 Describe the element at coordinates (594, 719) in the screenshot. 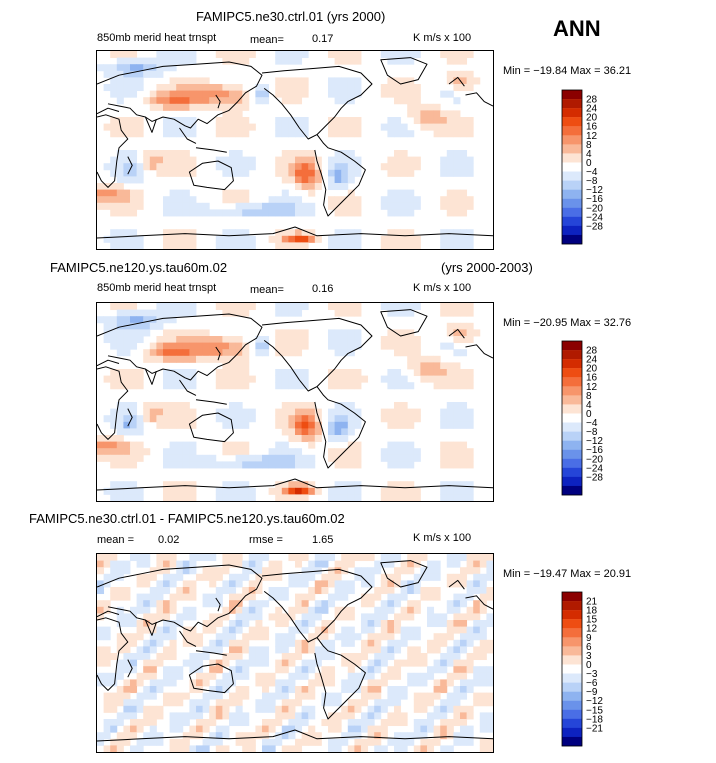

I see `colorbar-tick-label: −18` at that location.